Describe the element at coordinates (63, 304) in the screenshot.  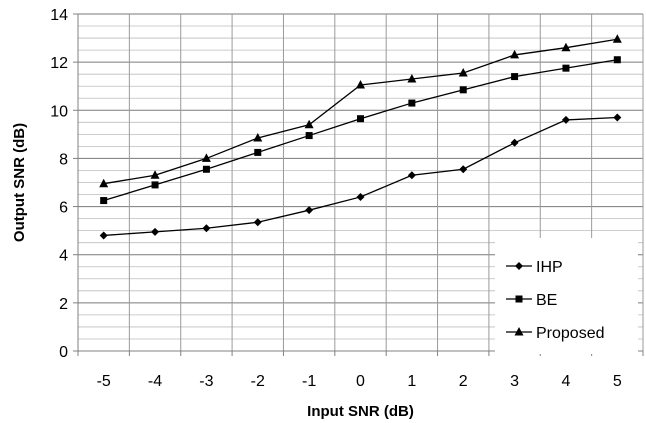
I see `y-tick-label: 2` at that location.